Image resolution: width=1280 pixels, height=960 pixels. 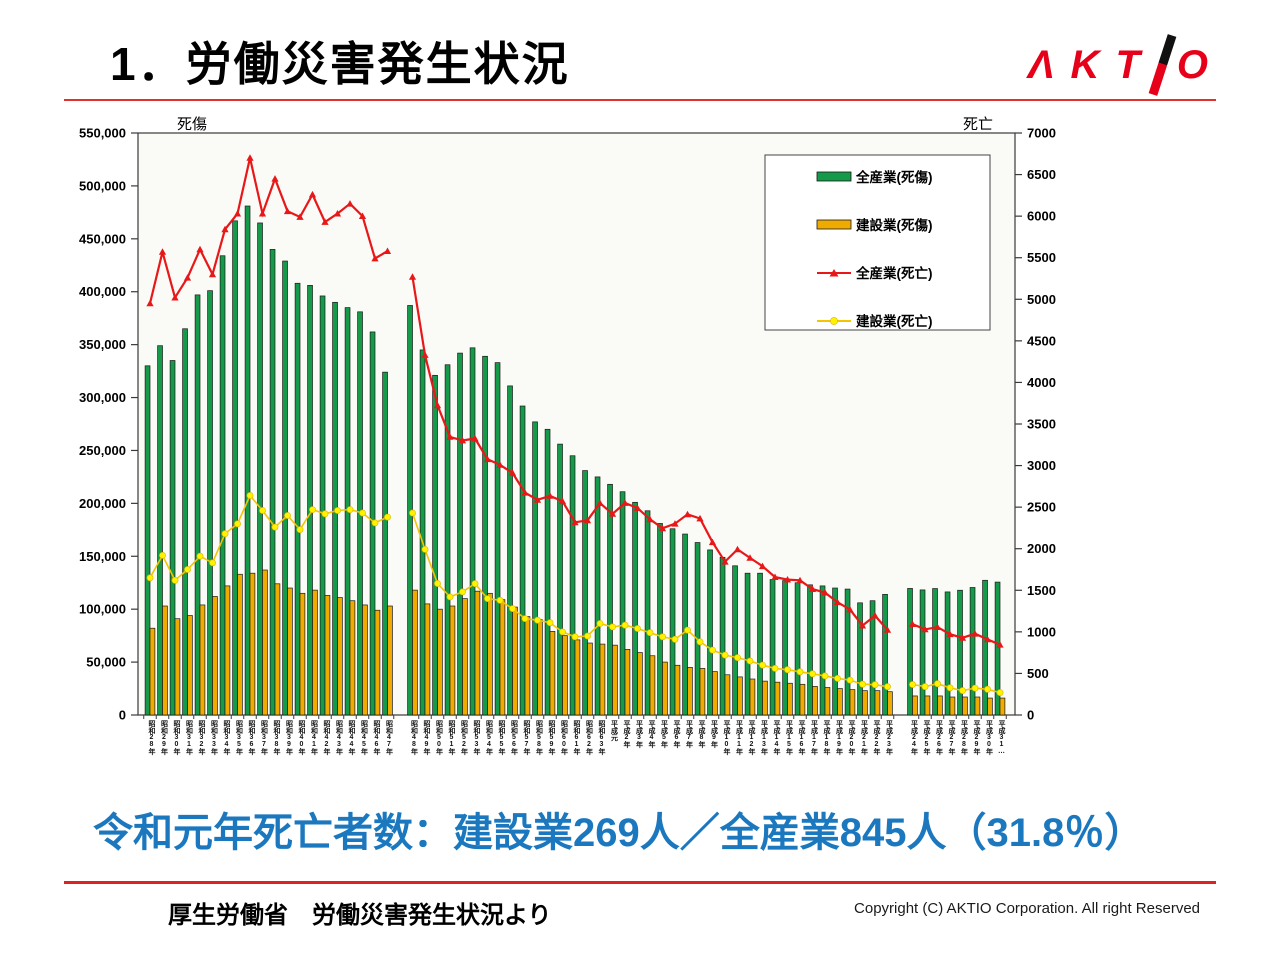 I want to click on x-axis-label: 平成7年, so click(x=689, y=734).